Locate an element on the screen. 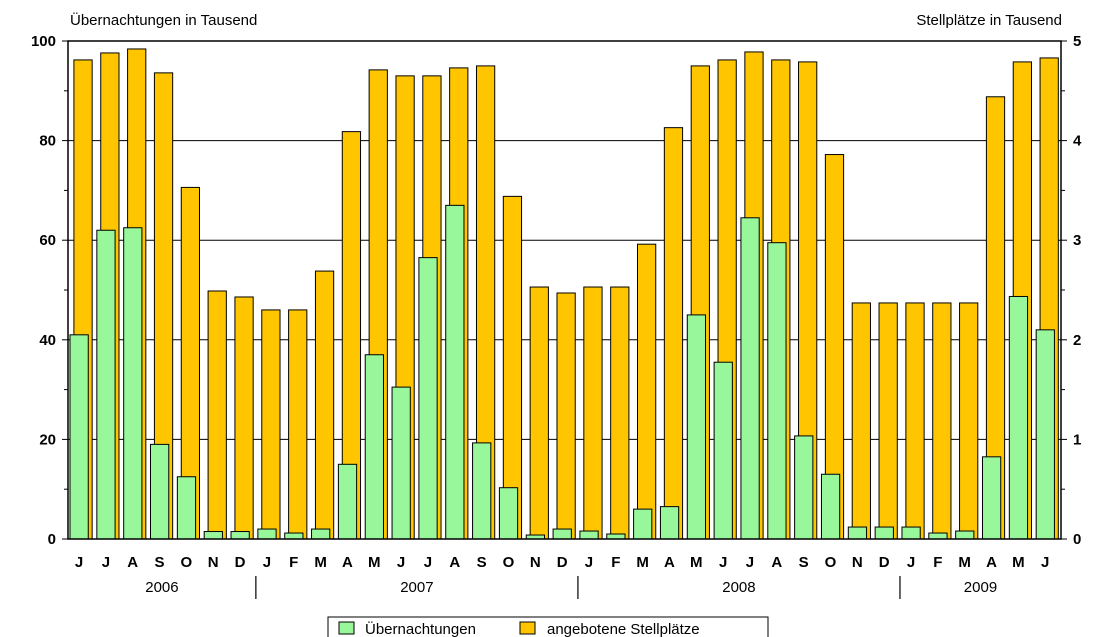  left-tick-label: 0 is located at coordinates (52, 539).